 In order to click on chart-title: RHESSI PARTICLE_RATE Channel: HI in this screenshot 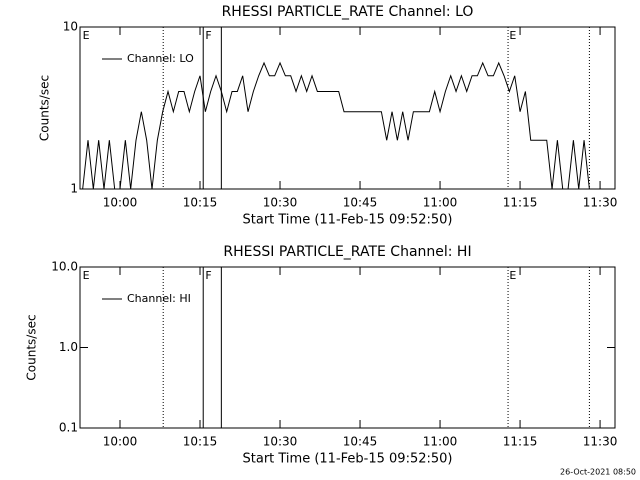, I will do `click(347, 252)`.